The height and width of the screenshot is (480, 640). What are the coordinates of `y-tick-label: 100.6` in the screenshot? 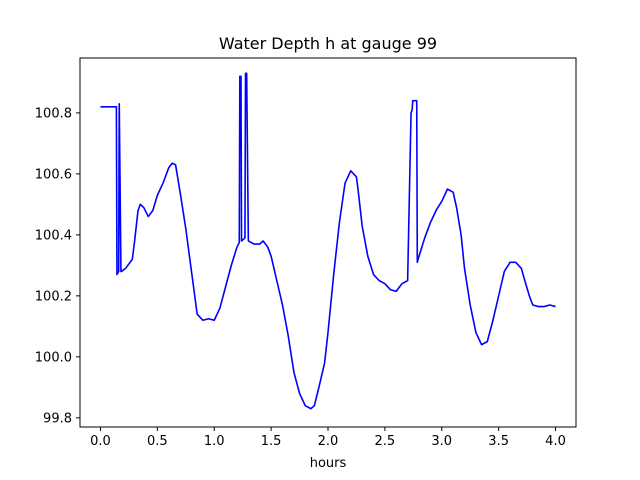 It's located at (53, 174).